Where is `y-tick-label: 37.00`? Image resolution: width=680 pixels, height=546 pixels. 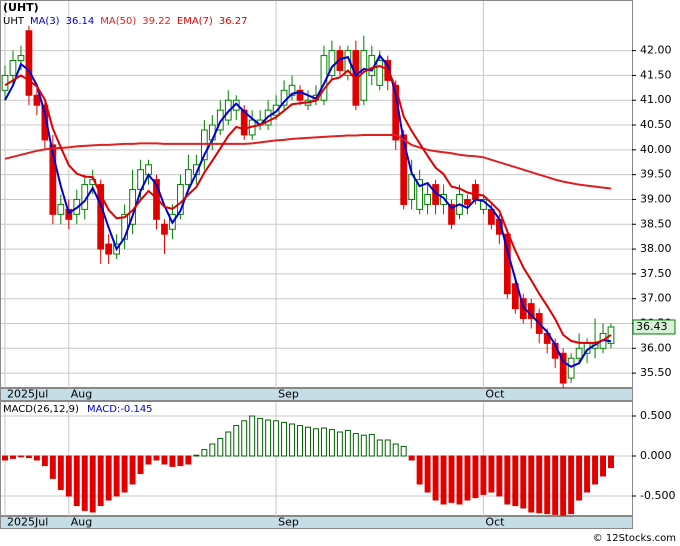 y-tick-label: 37.00 is located at coordinates (656, 298).